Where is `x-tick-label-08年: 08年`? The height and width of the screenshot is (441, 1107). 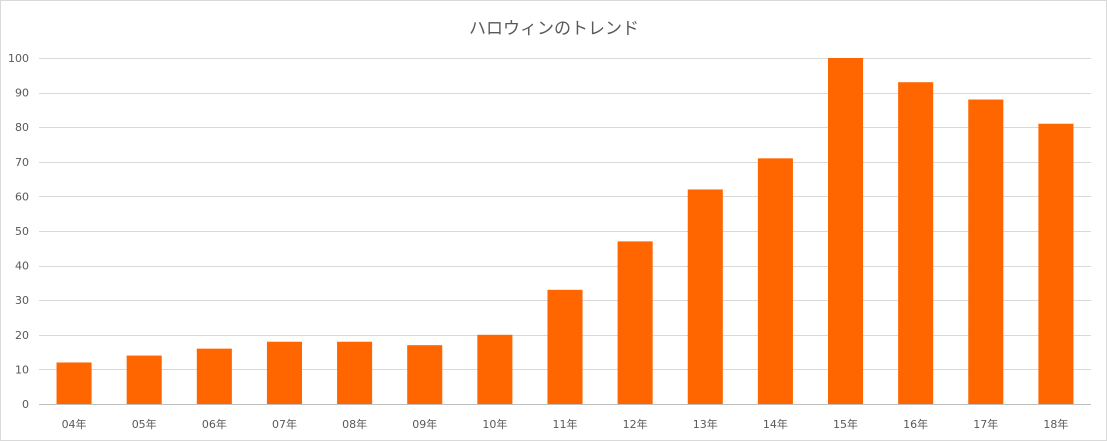 x-tick-label-08年: 08年 is located at coordinates (354, 424).